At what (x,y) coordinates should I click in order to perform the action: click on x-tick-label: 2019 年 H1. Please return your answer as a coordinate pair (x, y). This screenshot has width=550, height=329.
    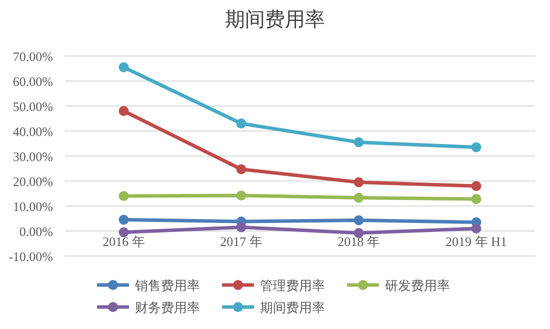
    Looking at the image, I should click on (476, 241).